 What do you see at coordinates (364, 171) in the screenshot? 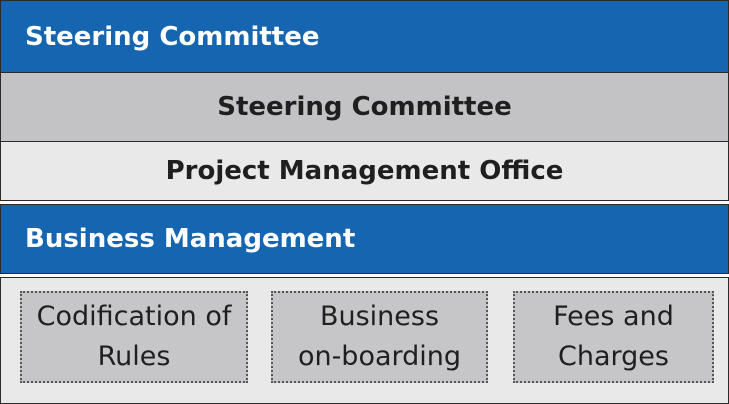
I see `project-management-office-row: Project Management Office` at bounding box center [364, 171].